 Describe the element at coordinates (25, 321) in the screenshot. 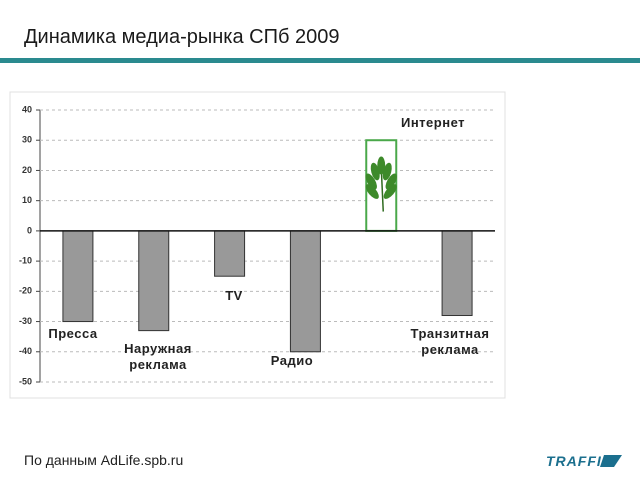

I see `y-tick-label: -30` at that location.